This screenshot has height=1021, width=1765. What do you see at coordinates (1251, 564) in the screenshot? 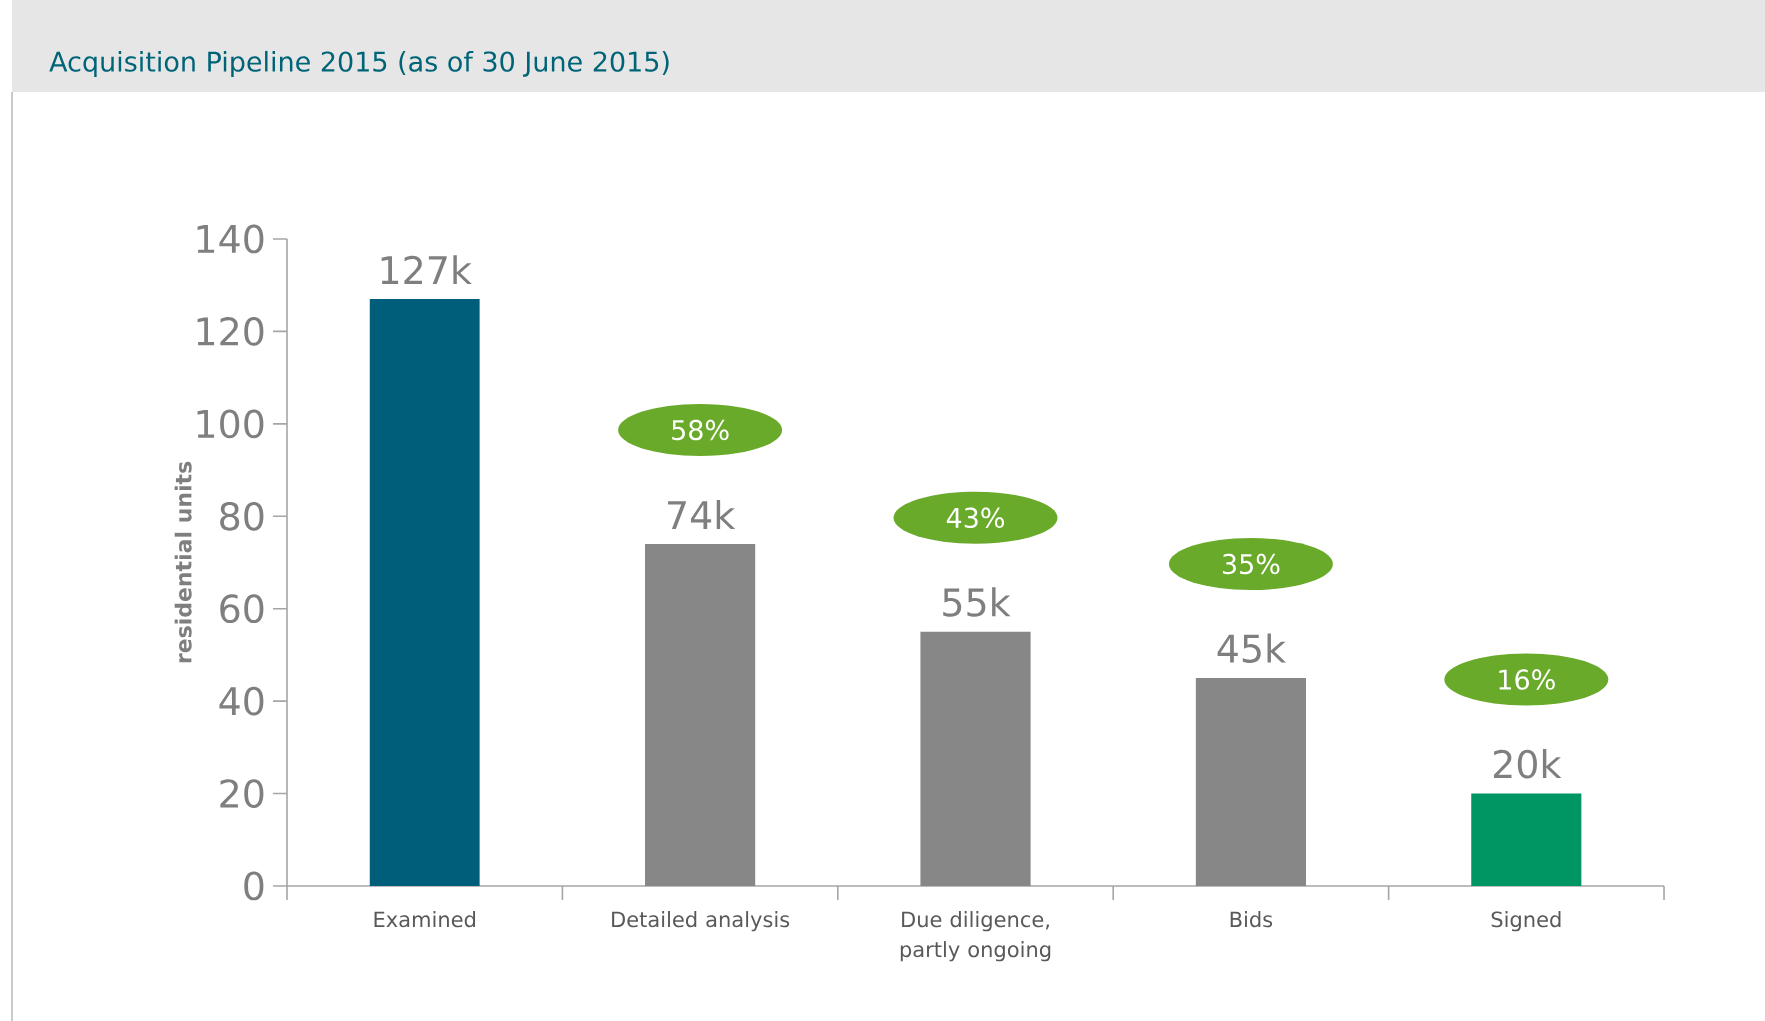
I see `annotation: 35%` at bounding box center [1251, 564].